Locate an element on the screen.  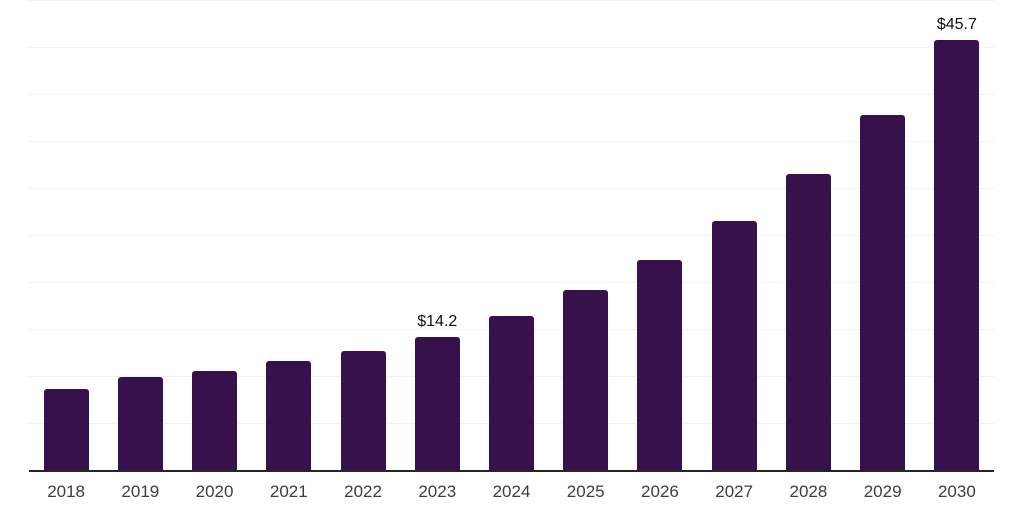
bar-2020 is located at coordinates (215, 420).